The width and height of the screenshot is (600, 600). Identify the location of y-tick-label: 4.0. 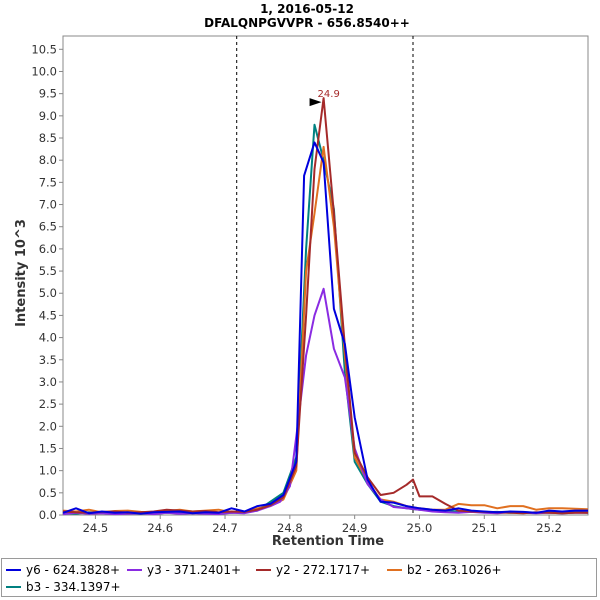
(48, 338).